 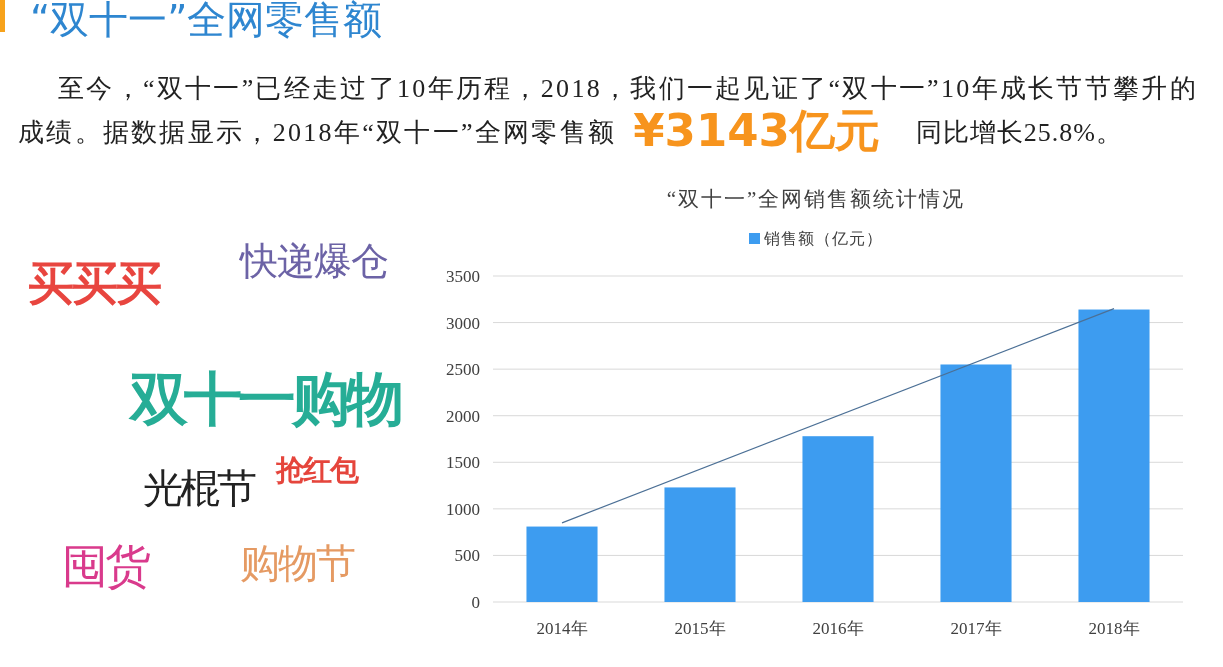 I want to click on text: 成绩。据数据显示，2018年“双十一”全网零售额, so click(x=317, y=132).